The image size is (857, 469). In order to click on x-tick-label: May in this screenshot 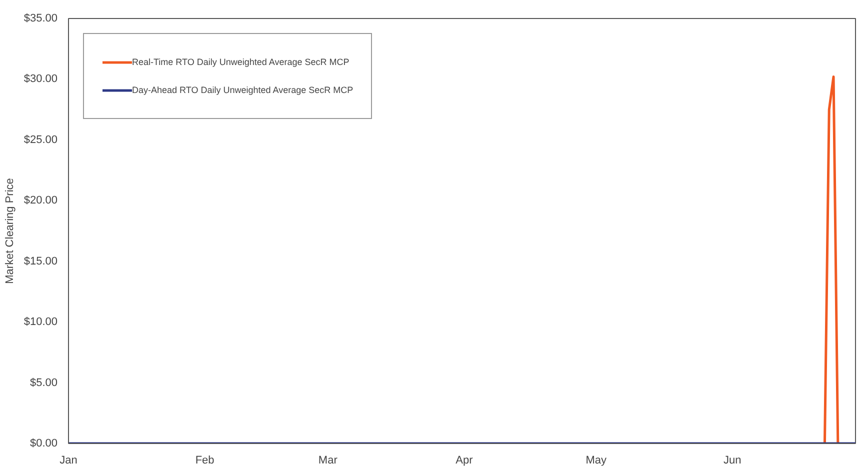, I will do `click(596, 460)`.